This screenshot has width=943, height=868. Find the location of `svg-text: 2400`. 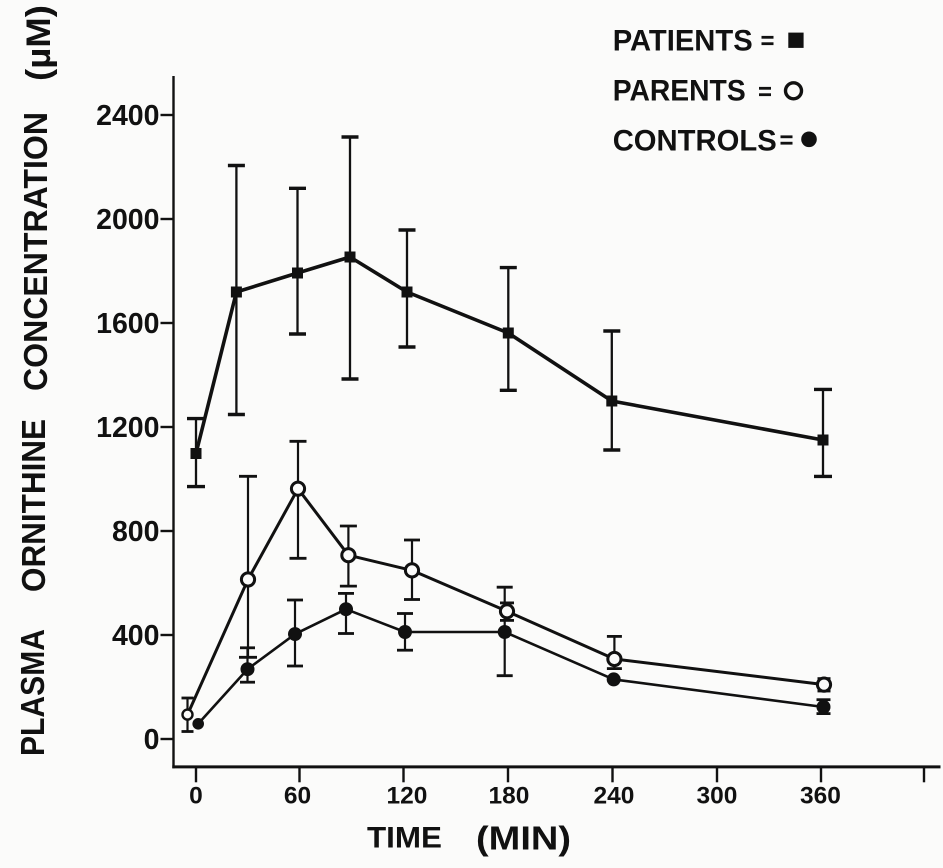

svg-text: 2400 is located at coordinates (127, 116).